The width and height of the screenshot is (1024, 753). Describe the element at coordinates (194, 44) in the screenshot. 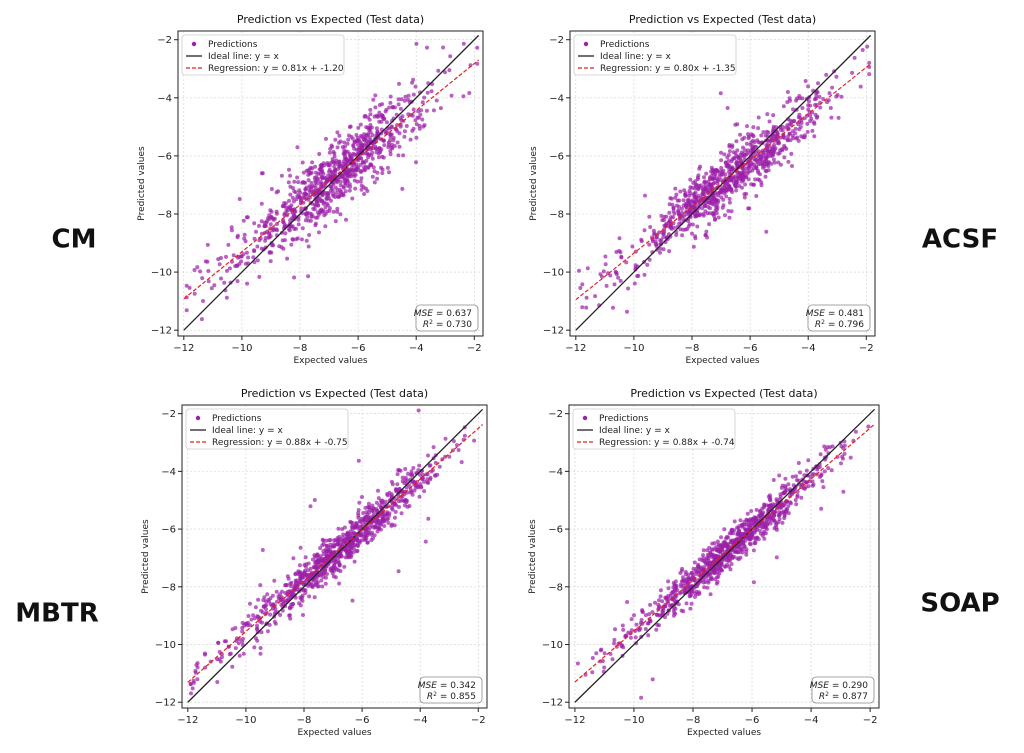

I see `legend-marker-predictions` at that location.